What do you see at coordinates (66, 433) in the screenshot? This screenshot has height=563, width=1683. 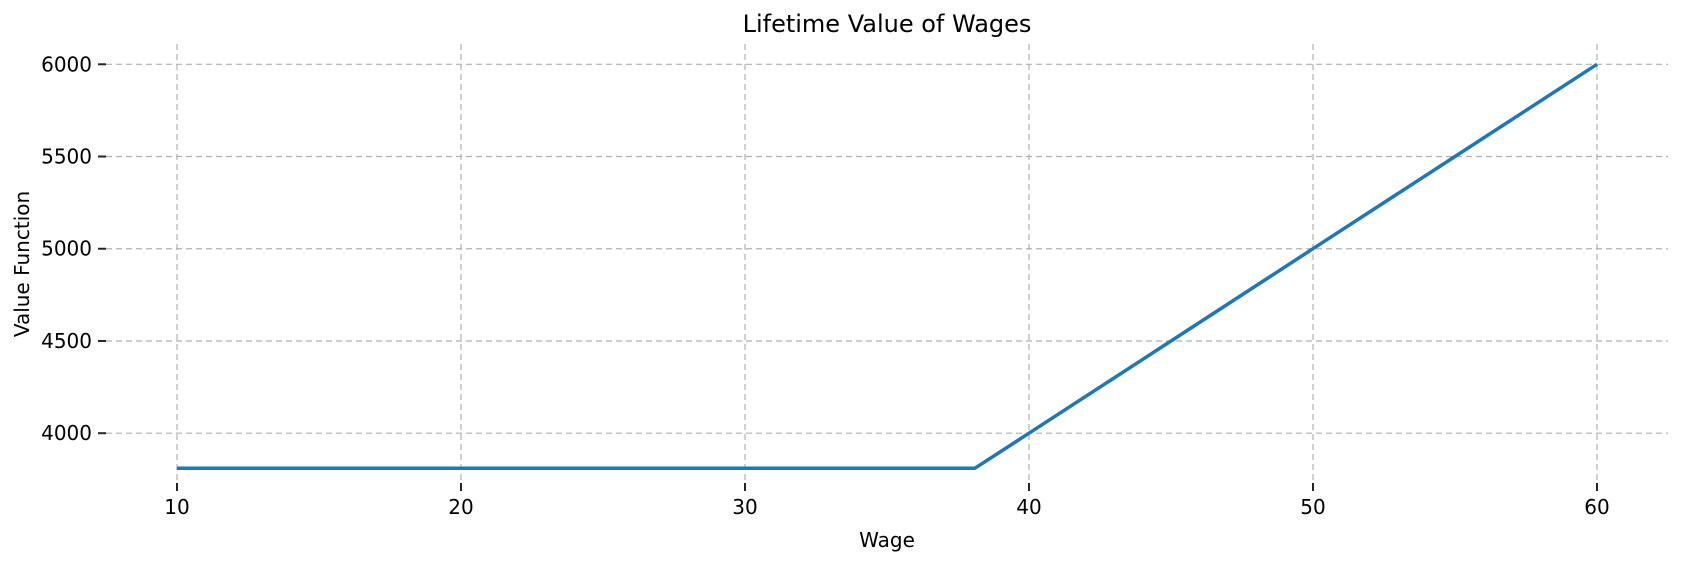 I see `y-tick-label: 4000` at bounding box center [66, 433].